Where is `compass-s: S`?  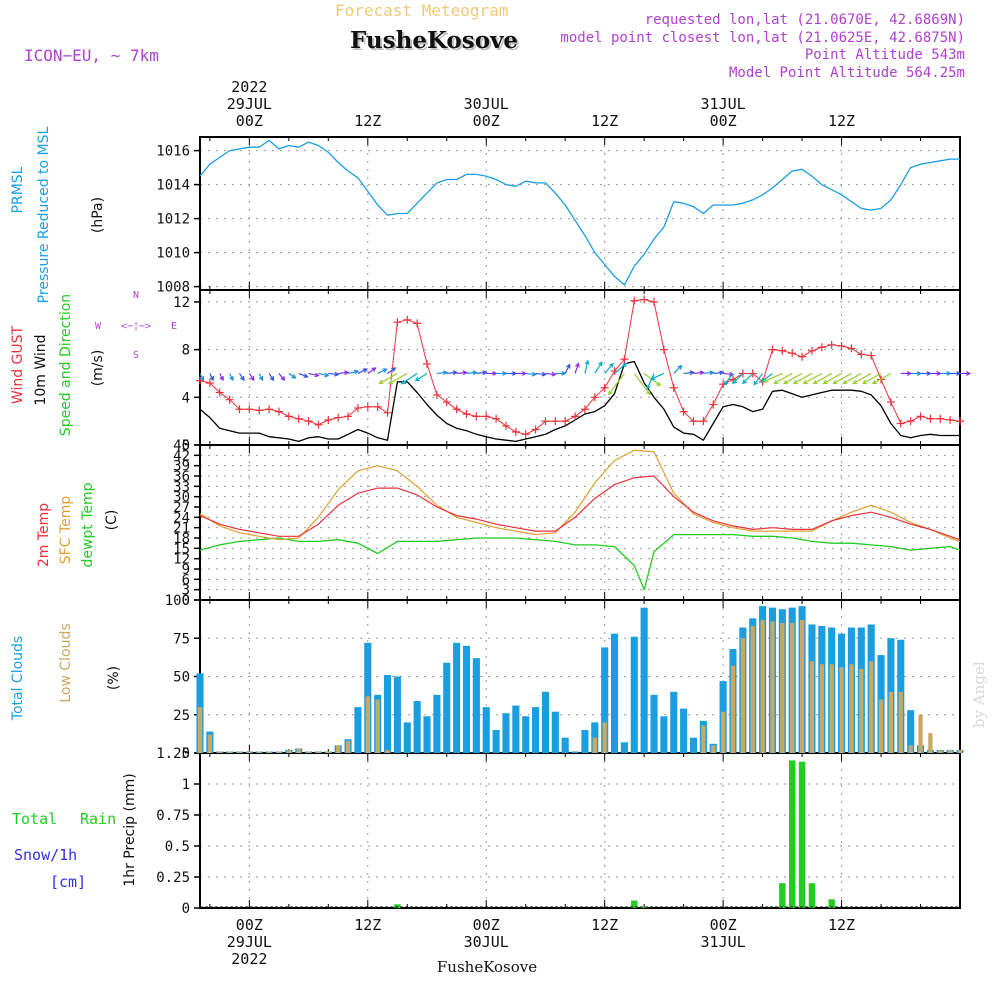
compass-s: S is located at coordinates (136, 355).